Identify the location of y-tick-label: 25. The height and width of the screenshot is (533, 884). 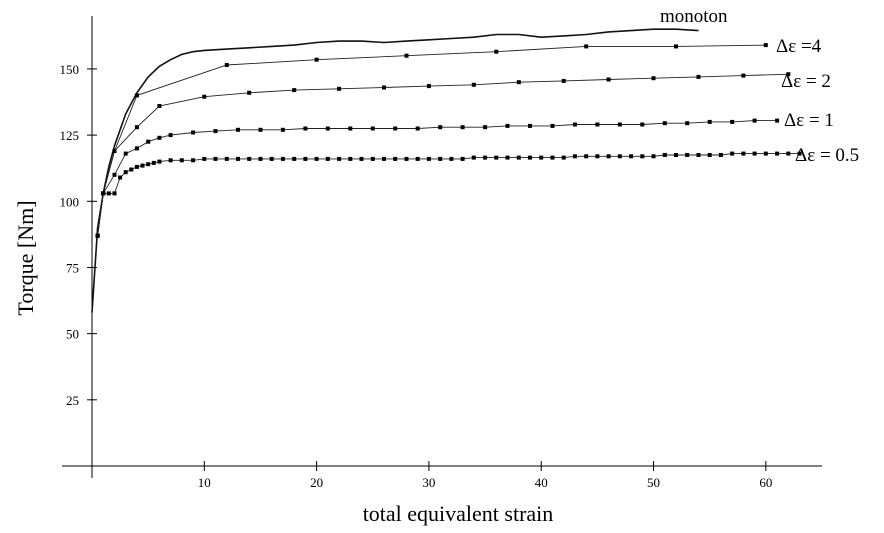
(72, 400).